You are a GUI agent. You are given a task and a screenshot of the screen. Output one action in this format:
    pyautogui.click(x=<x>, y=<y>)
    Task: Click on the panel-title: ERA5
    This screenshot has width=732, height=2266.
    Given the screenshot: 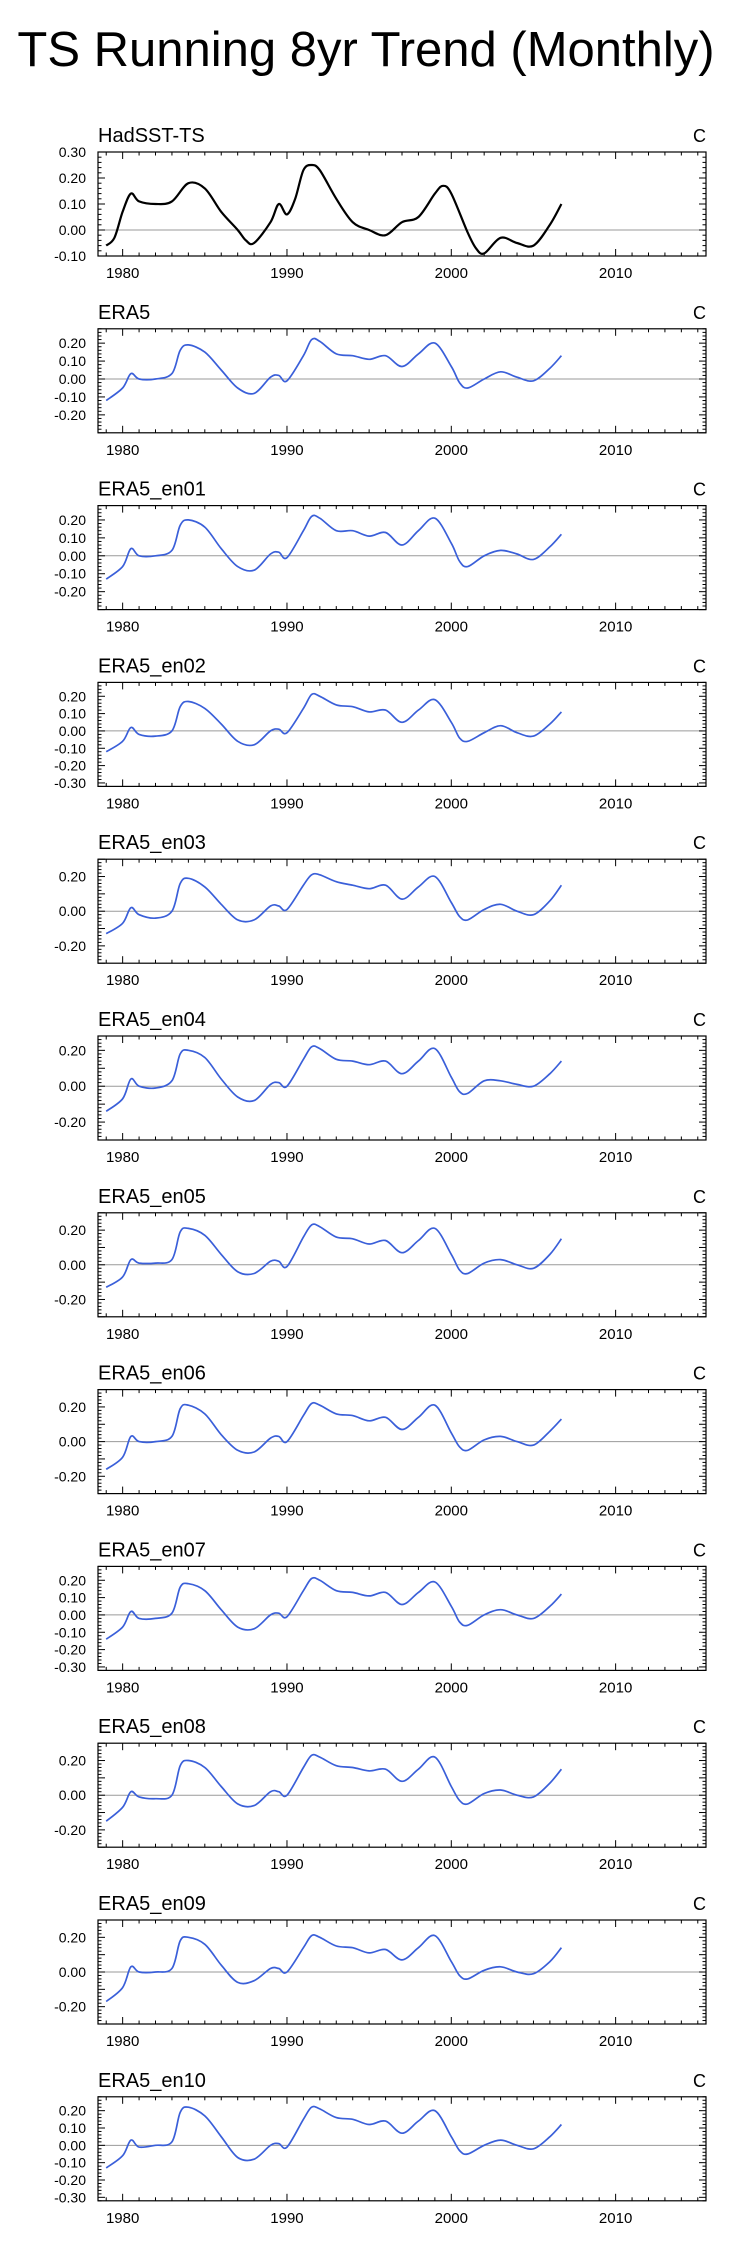 What is the action you would take?
    pyautogui.click(x=124, y=313)
    